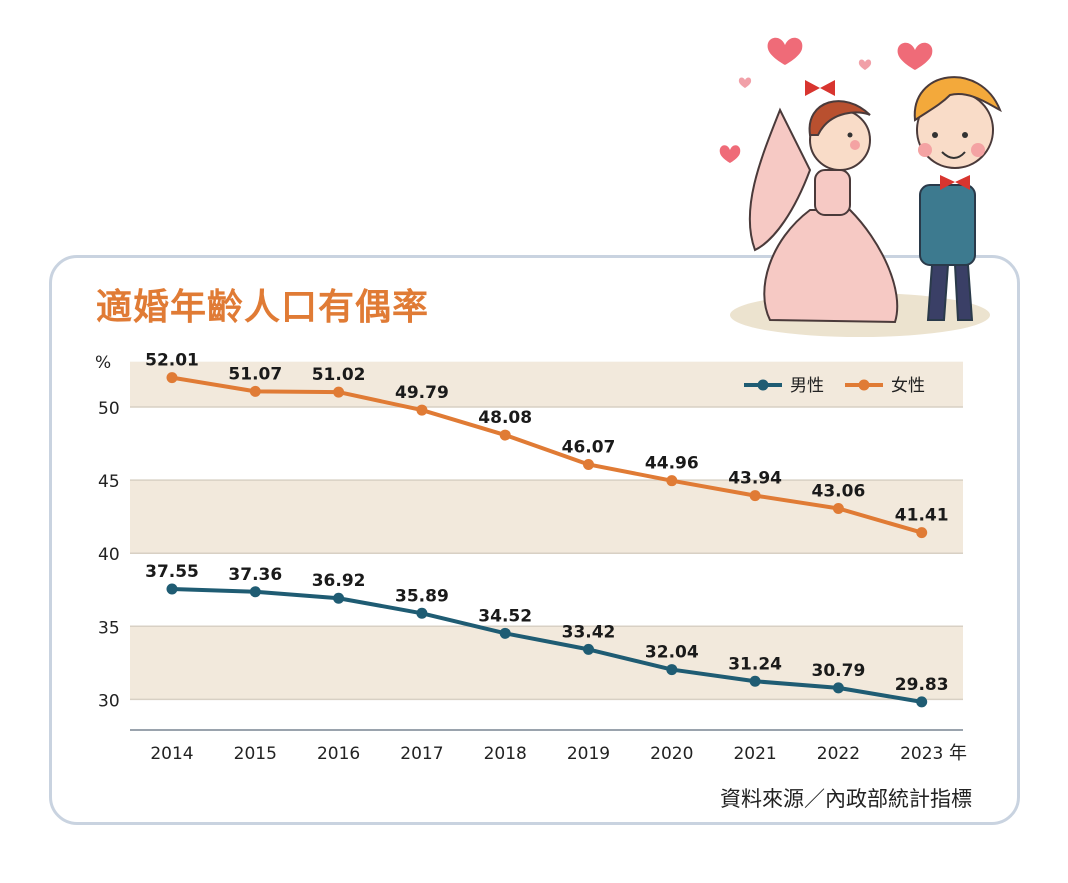  Describe the element at coordinates (338, 754) in the screenshot. I see `x-tick-label: 2016` at that location.